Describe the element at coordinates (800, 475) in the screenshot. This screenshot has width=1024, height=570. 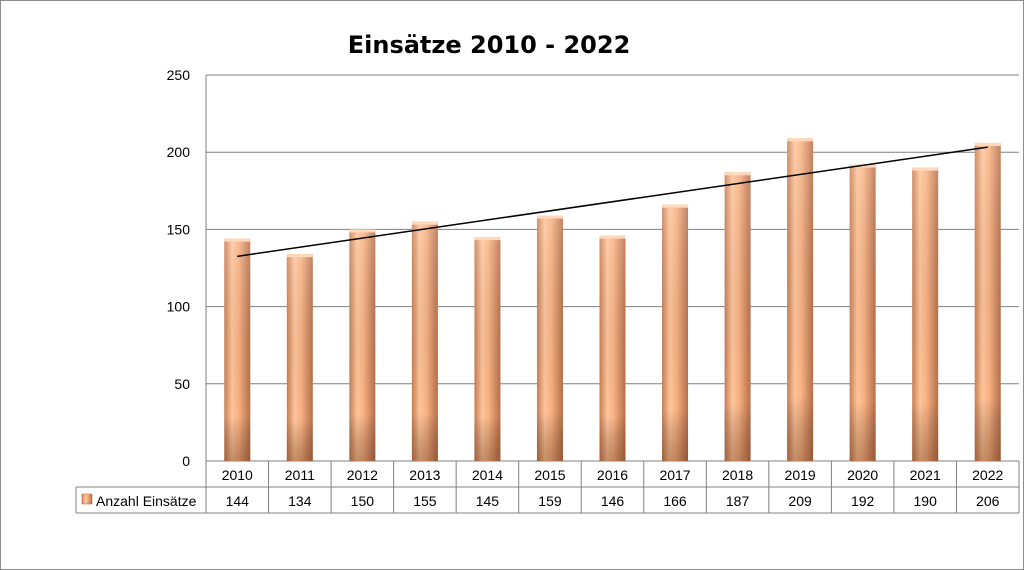
I see `x-tick-label: 2019` at that location.